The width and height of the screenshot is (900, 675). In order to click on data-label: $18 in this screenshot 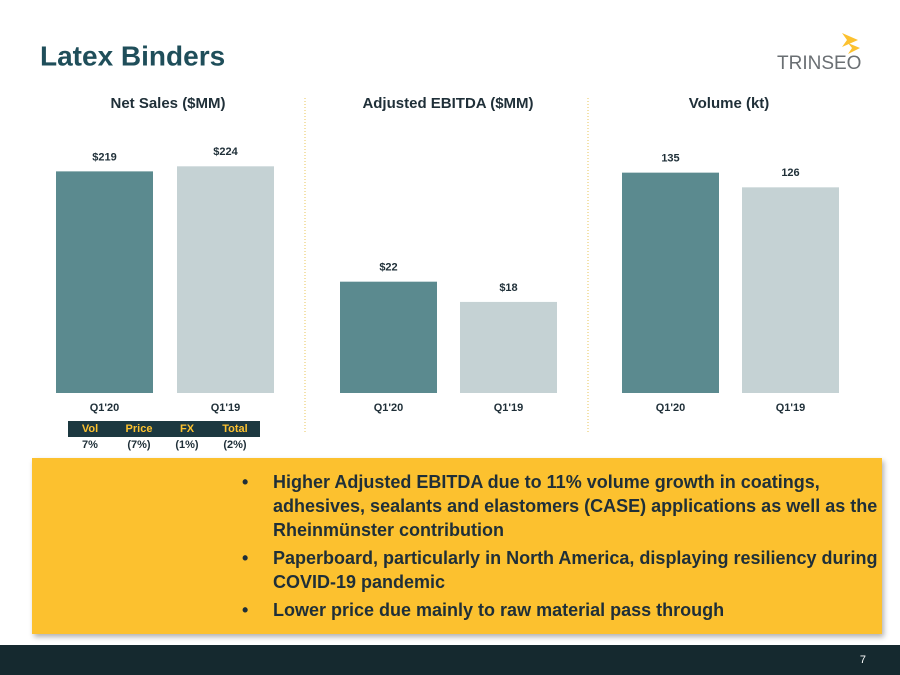, I will do `click(508, 288)`.